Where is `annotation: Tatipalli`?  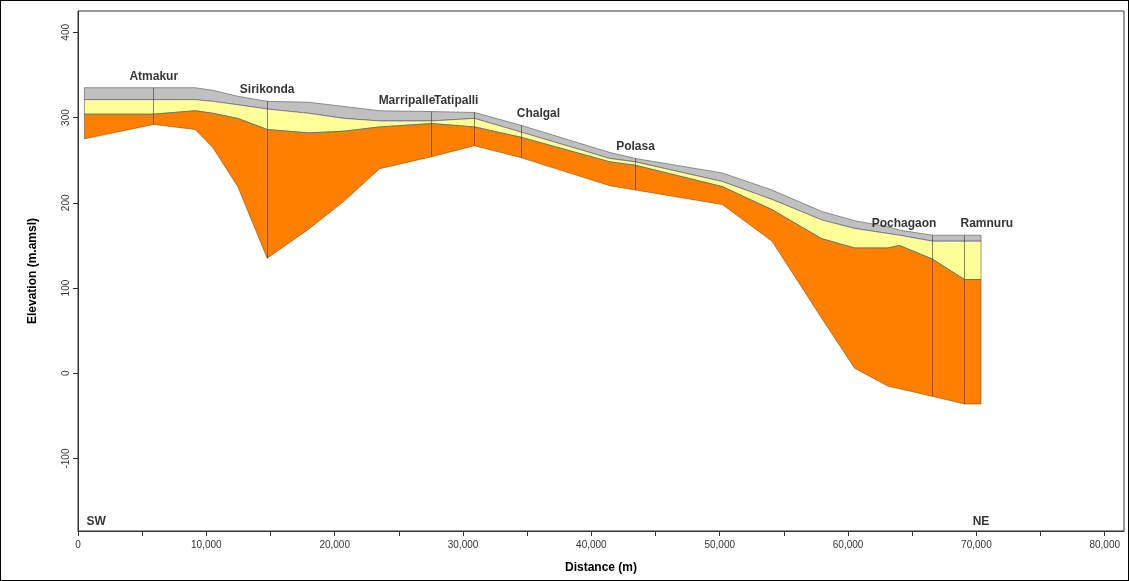
annotation: Tatipalli is located at coordinates (456, 100).